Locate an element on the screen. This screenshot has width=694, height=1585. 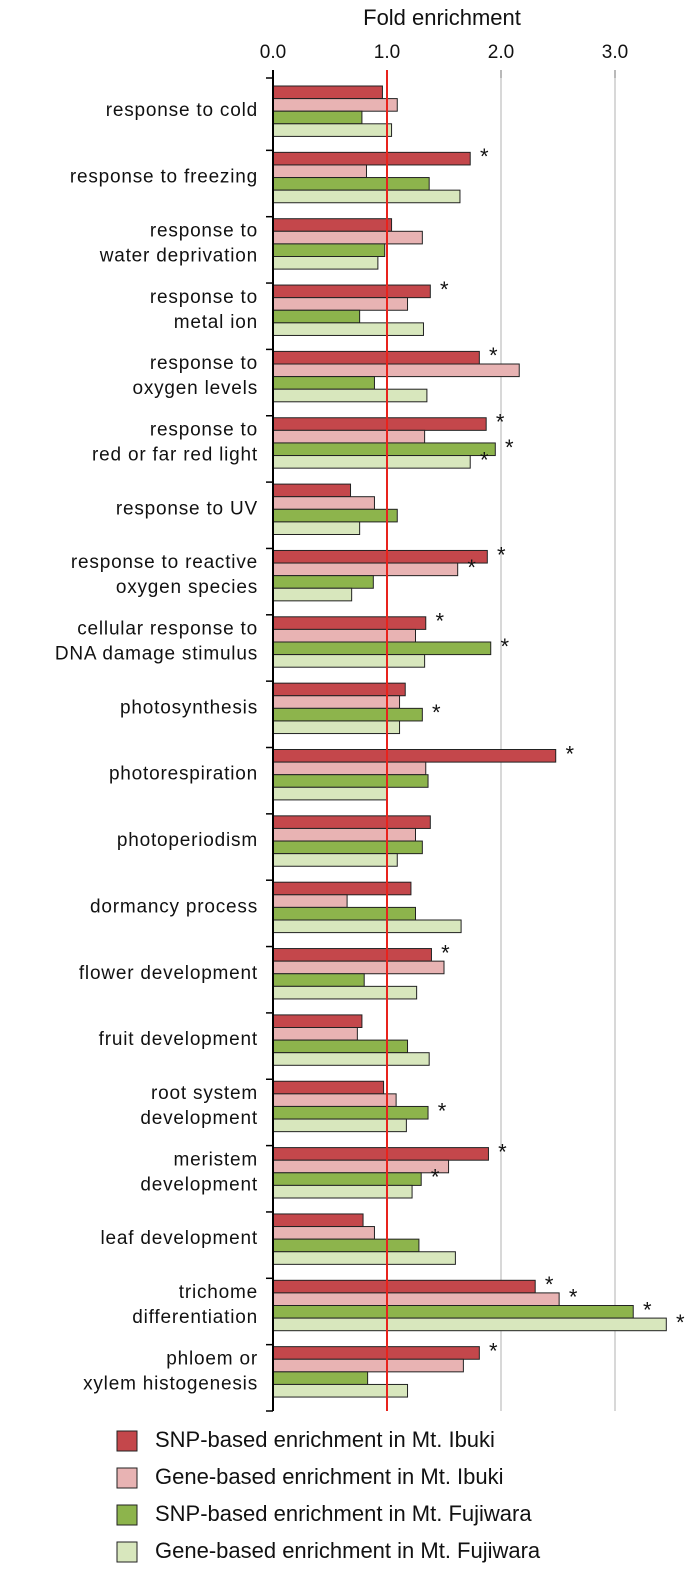
y-tick-label: leaf development is located at coordinates (179, 1238).